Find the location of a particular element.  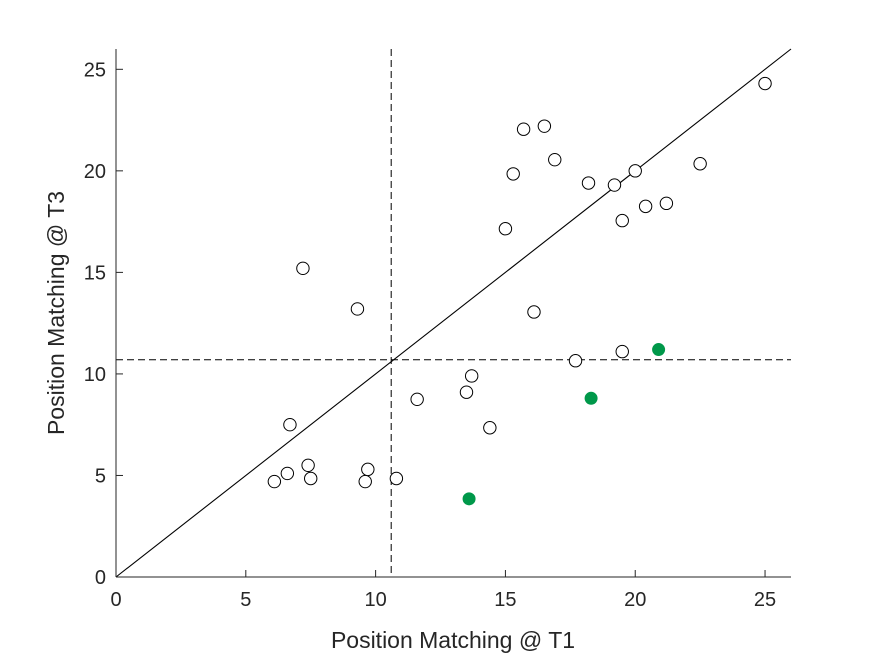

y-axis-label: Position Matching @ T3 is located at coordinates (56, 313).